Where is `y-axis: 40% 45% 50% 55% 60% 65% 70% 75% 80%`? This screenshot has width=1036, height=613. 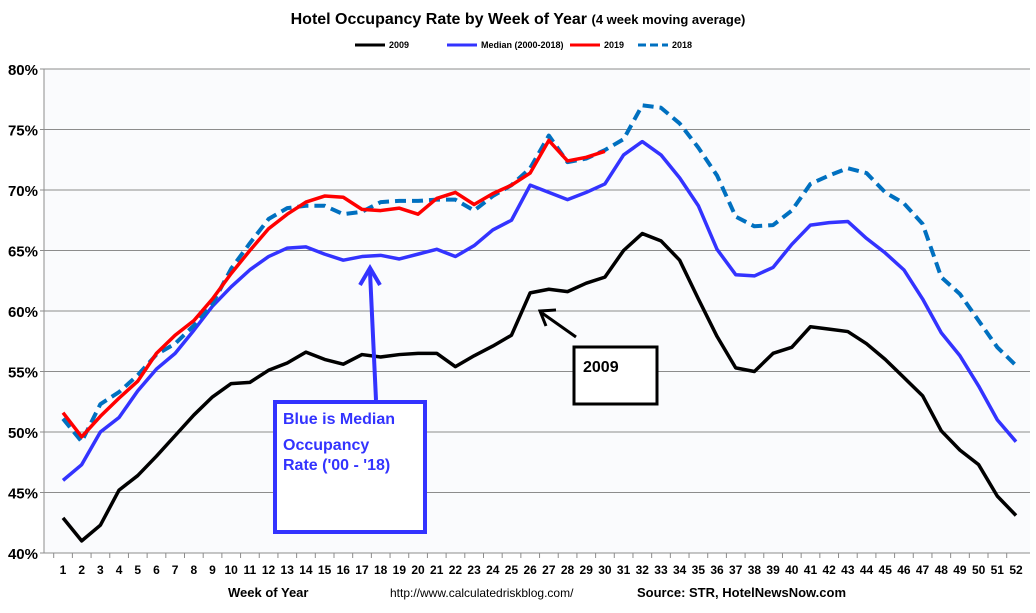
y-axis: 40% 45% 50% 55% 60% 65% 70% 75% 80% is located at coordinates (26, 312).